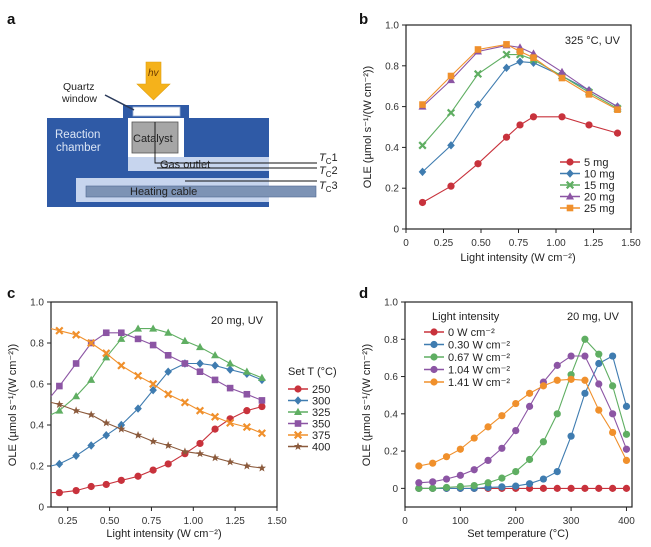 This screenshot has width=651, height=547. Describe the element at coordinates (119, 102) in the screenshot. I see `quartz-pointer-line` at that location.